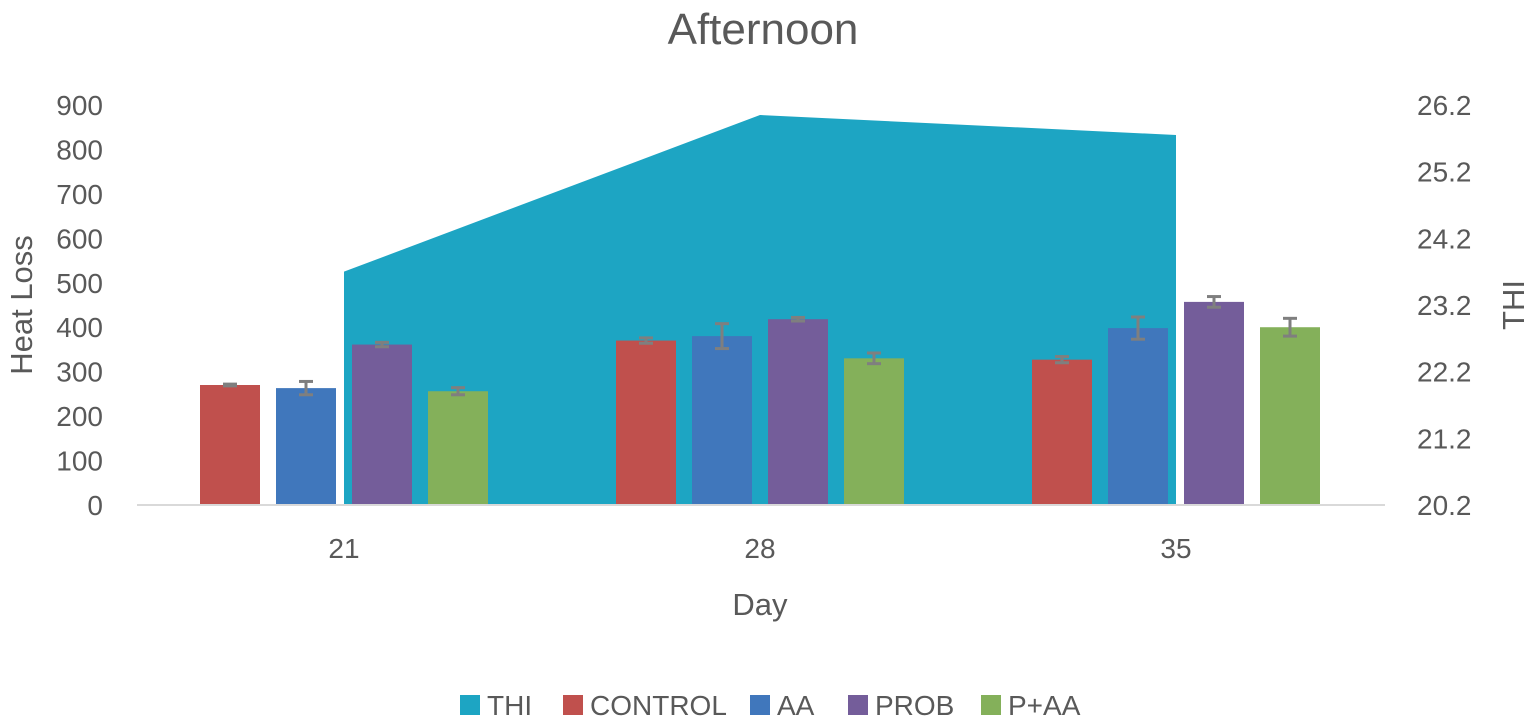  What do you see at coordinates (1175, 548) in the screenshot?
I see `x-tick-label: 35` at bounding box center [1175, 548].